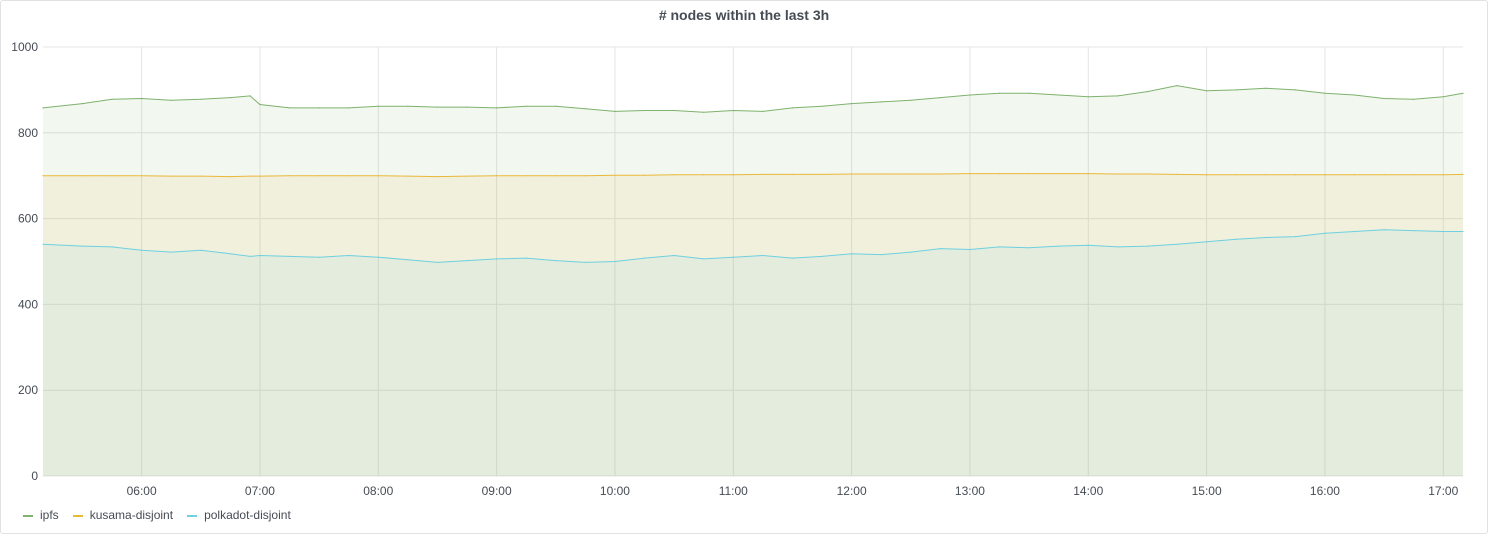  What do you see at coordinates (28, 133) in the screenshot?
I see `y-tick-label: 800` at bounding box center [28, 133].